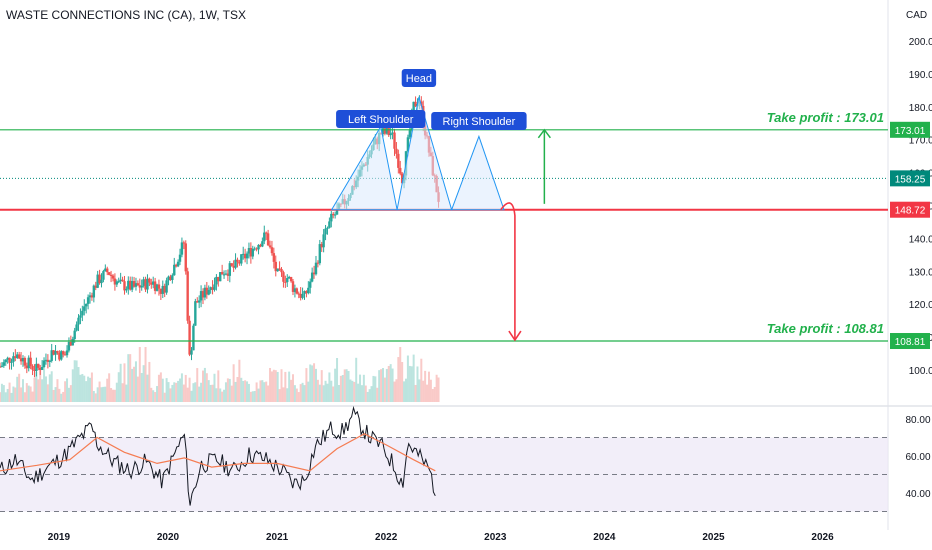 The image size is (932, 550). Describe the element at coordinates (825, 117) in the screenshot. I see `take-profit-upper-label: Take profit : 173.01` at that location.